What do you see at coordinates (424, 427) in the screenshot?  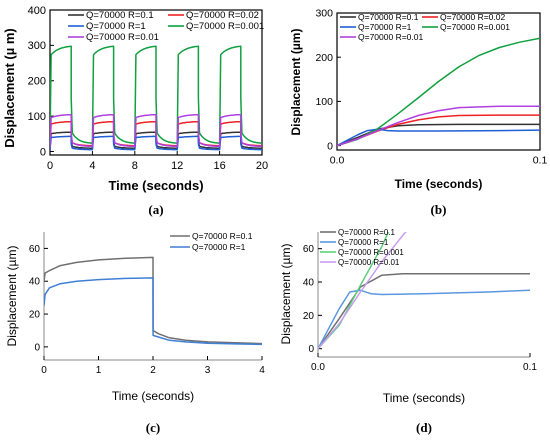 I see `panel-letter: (d)` at bounding box center [424, 427].